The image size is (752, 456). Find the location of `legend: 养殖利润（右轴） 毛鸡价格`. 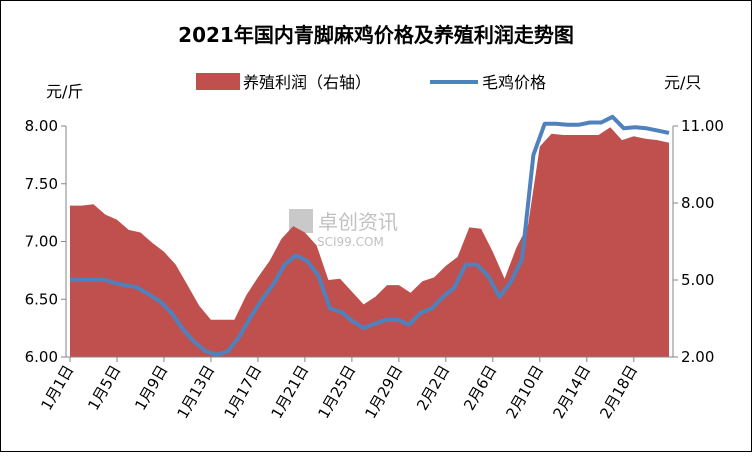

legend: 养殖利润（右轴） 毛鸡价格 is located at coordinates (371, 82).